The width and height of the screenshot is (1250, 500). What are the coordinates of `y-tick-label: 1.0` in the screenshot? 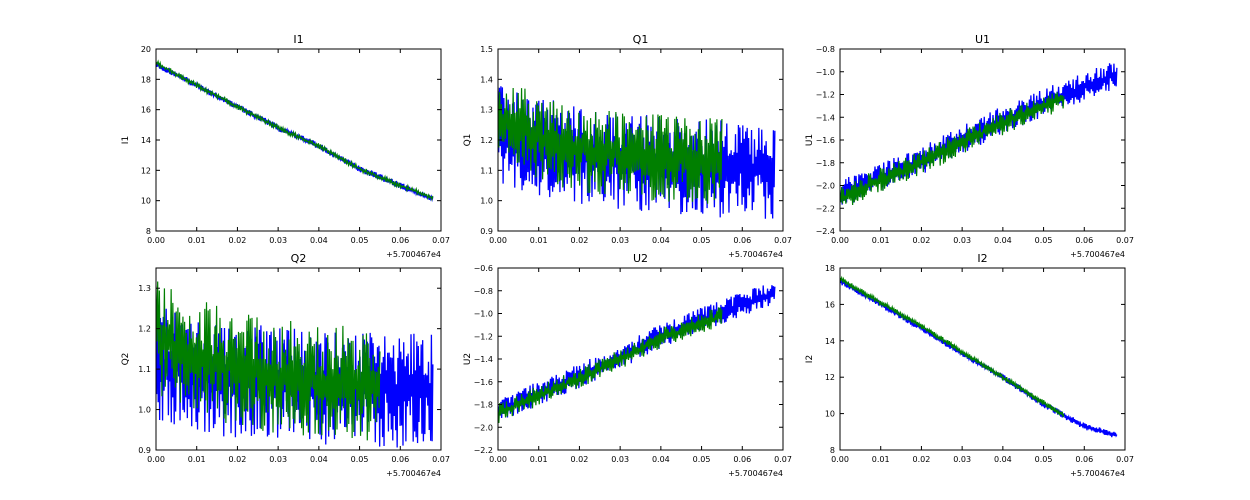 It's located at (144, 410).